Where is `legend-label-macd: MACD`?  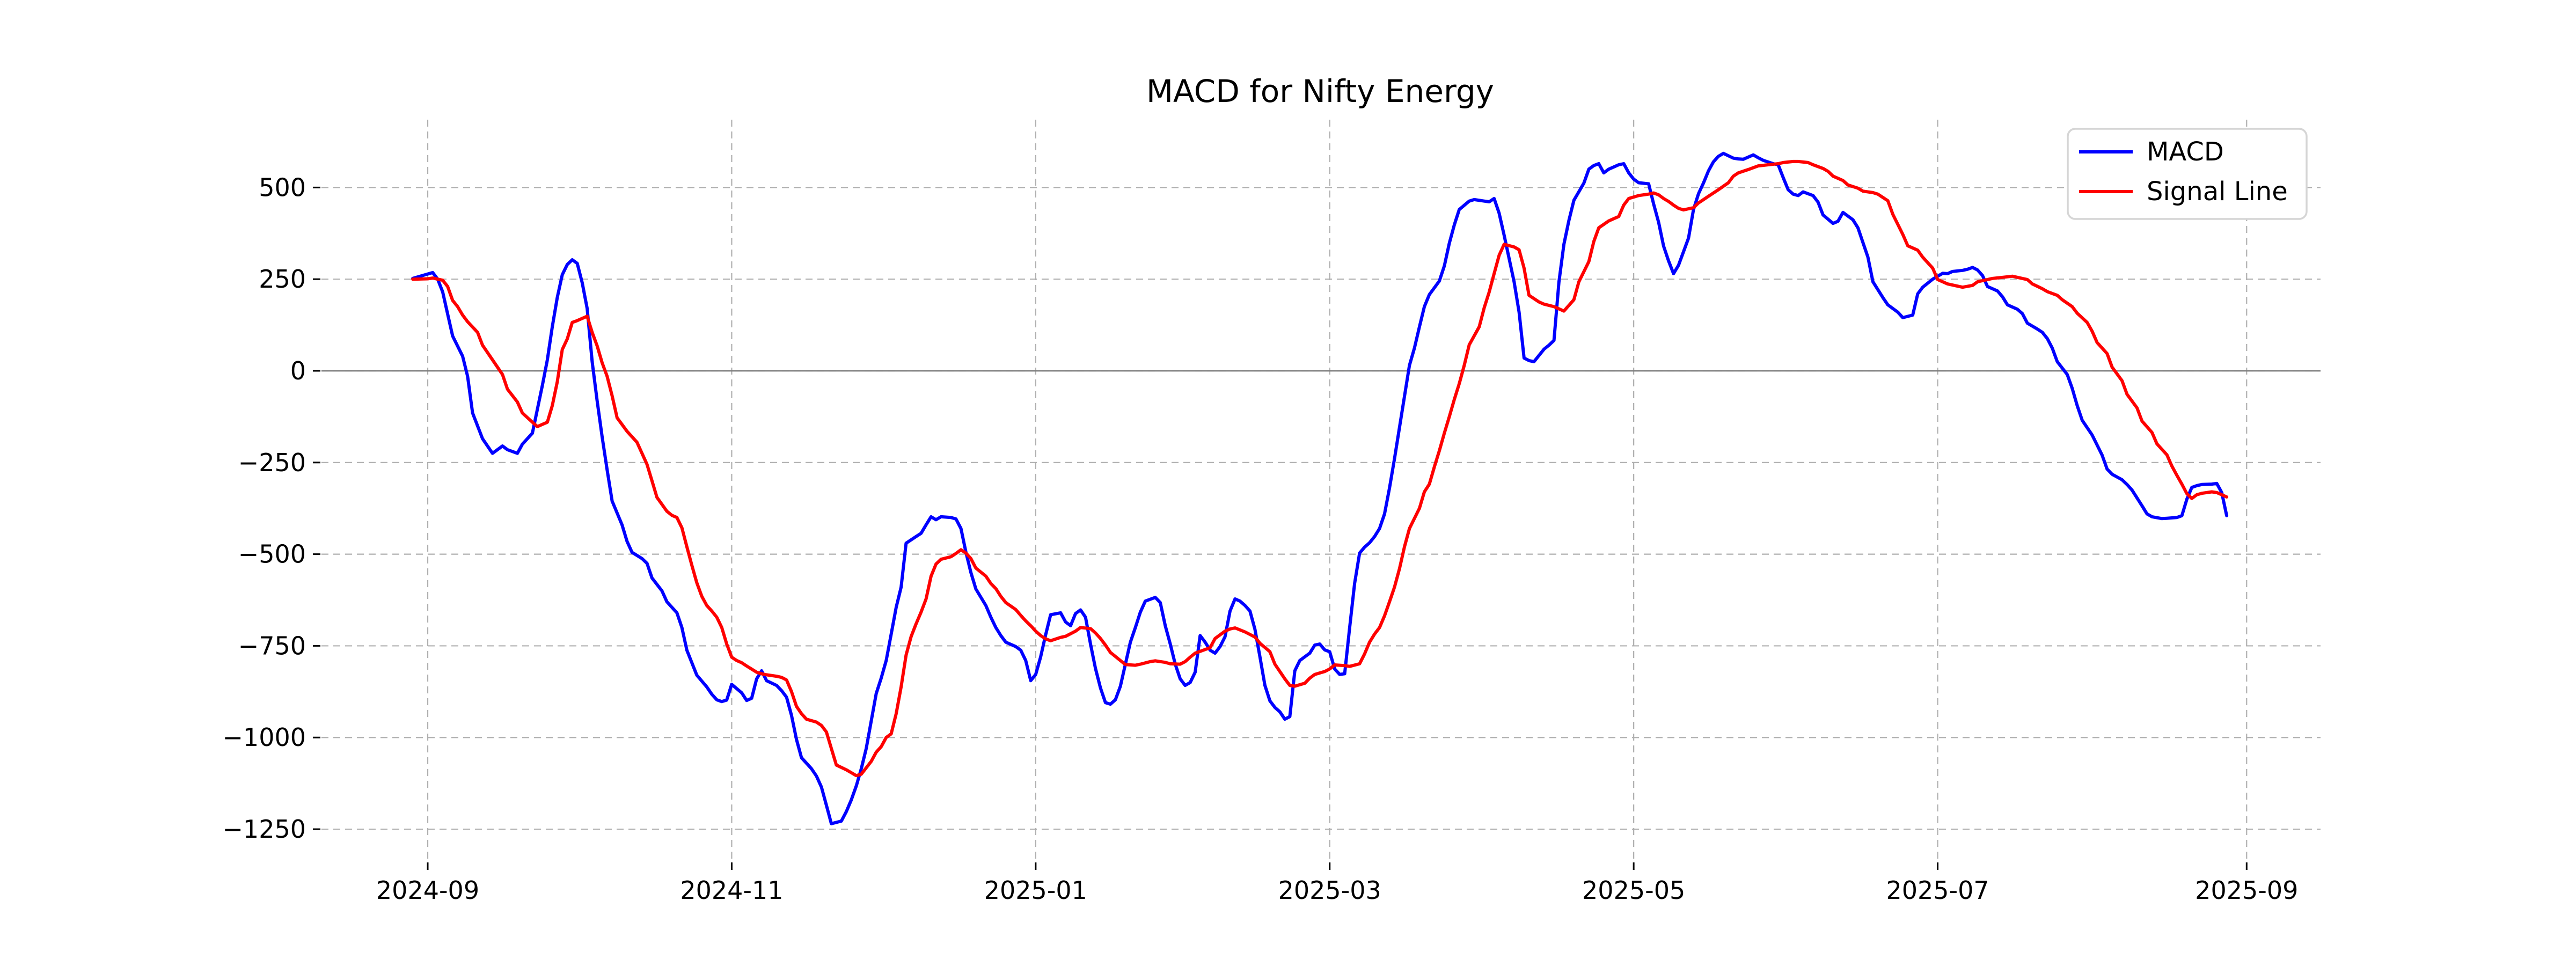 legend-label-macd: MACD is located at coordinates (2185, 152).